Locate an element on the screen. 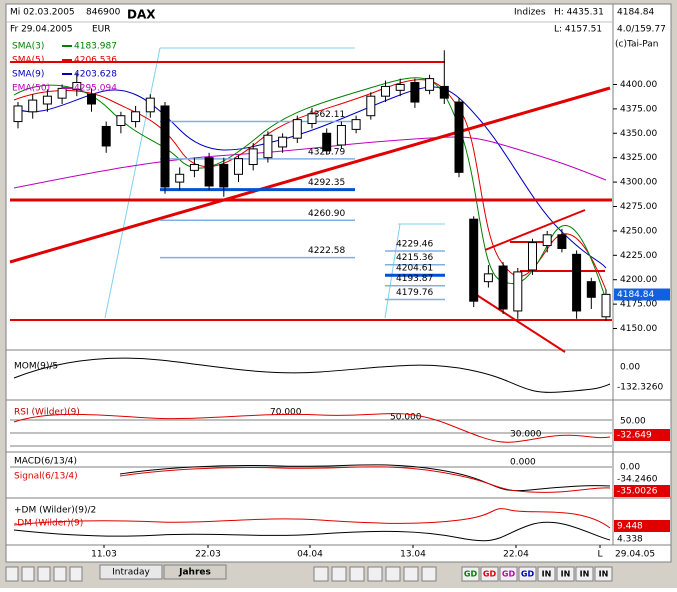  axis-label: 50.00 is located at coordinates (633, 422).